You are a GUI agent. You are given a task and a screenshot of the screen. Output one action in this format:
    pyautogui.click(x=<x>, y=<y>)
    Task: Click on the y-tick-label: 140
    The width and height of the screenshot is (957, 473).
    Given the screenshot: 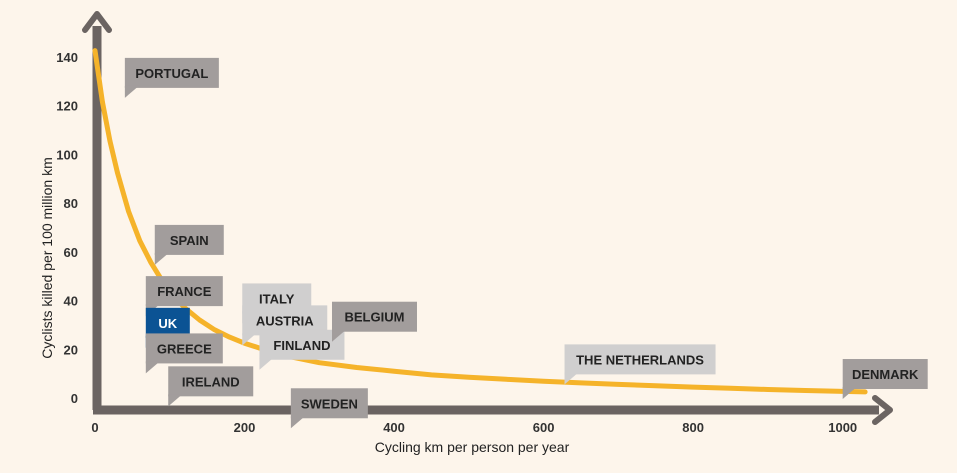 What is the action you would take?
    pyautogui.click(x=67, y=57)
    